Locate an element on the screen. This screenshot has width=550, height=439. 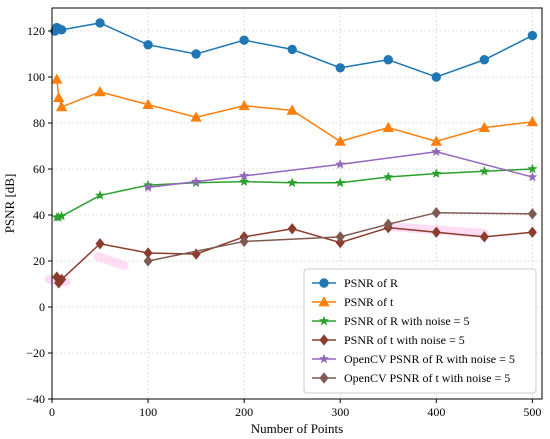
legend-item: PSNR of R is located at coordinates (355, 283).